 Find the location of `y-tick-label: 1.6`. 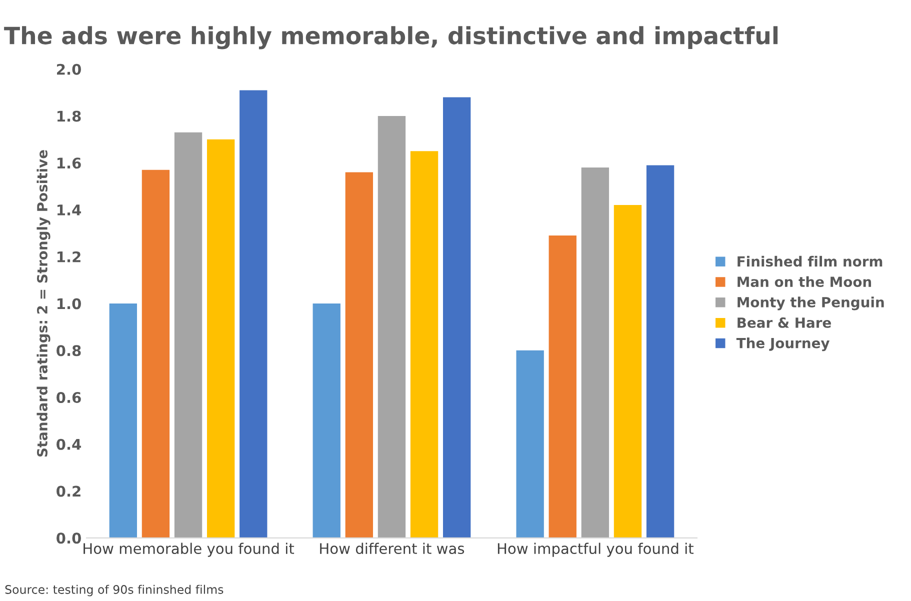

y-tick-label: 1.6 is located at coordinates (69, 163).